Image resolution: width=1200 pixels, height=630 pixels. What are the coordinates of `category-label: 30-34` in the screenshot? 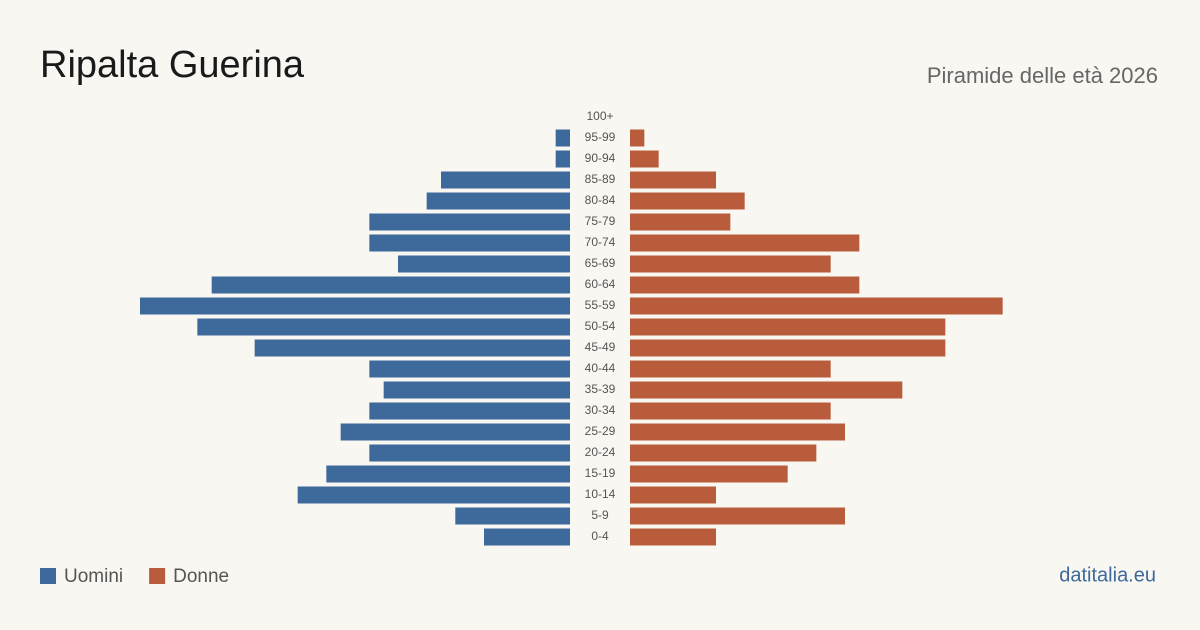 It's located at (600, 410).